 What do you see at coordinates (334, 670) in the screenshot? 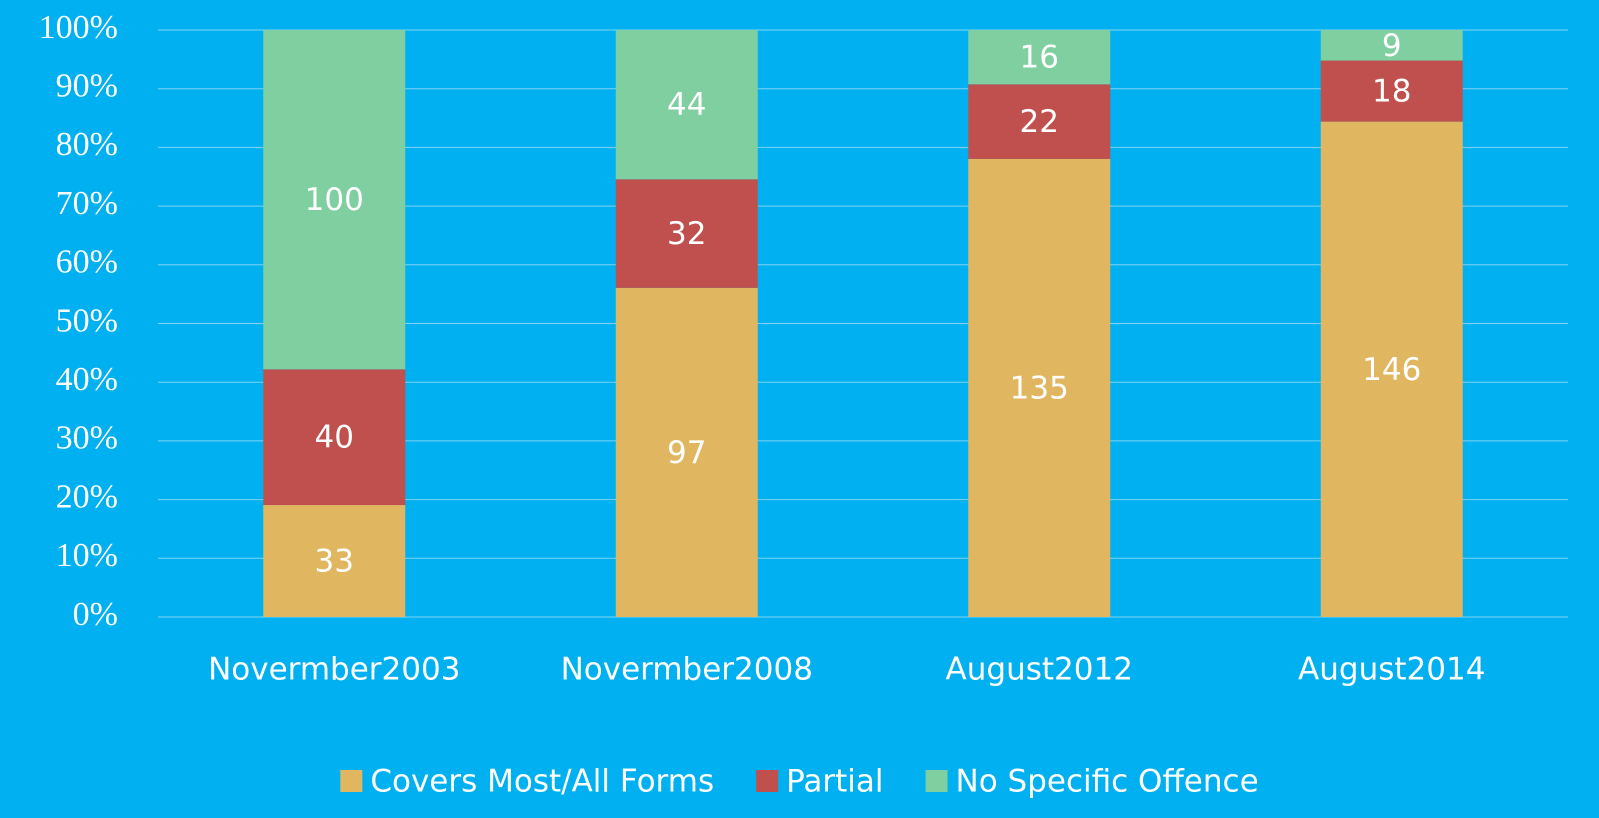
I see `x-tick-label: Novermber2003` at bounding box center [334, 670].